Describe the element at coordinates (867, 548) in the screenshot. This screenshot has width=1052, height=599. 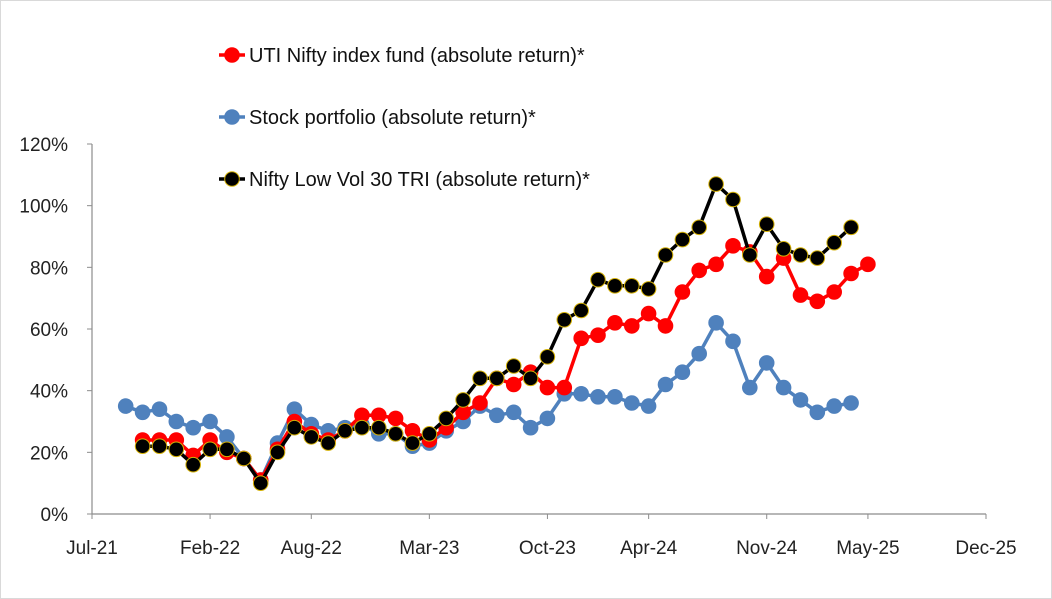
I see `x-tick-label: May-25` at that location.